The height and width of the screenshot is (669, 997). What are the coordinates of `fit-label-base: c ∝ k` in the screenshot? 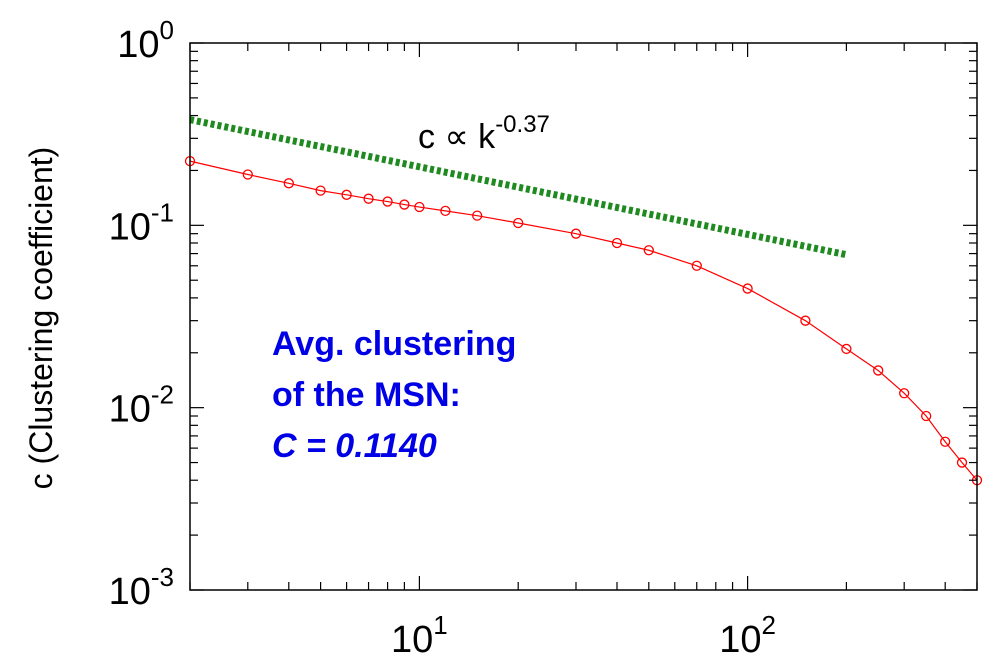 It's located at (457, 137).